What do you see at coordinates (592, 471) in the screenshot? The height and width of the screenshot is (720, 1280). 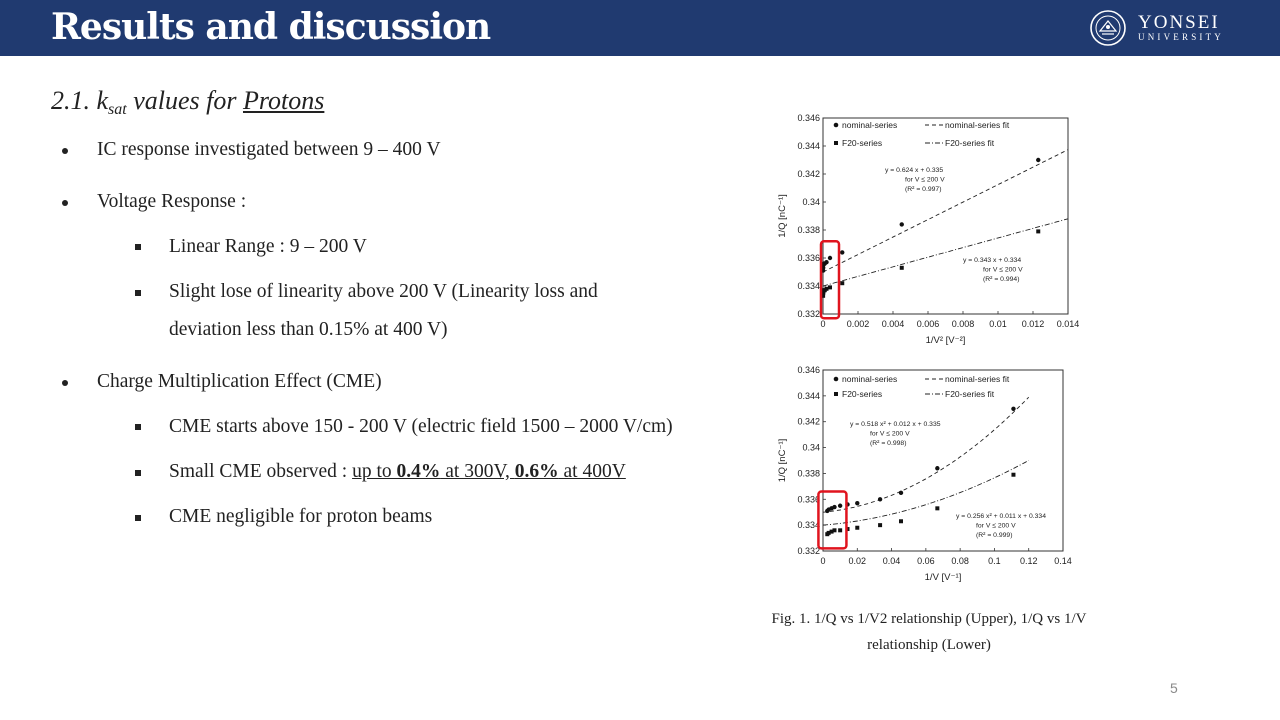 I see `small-cme-at-400v: at 400V` at bounding box center [592, 471].